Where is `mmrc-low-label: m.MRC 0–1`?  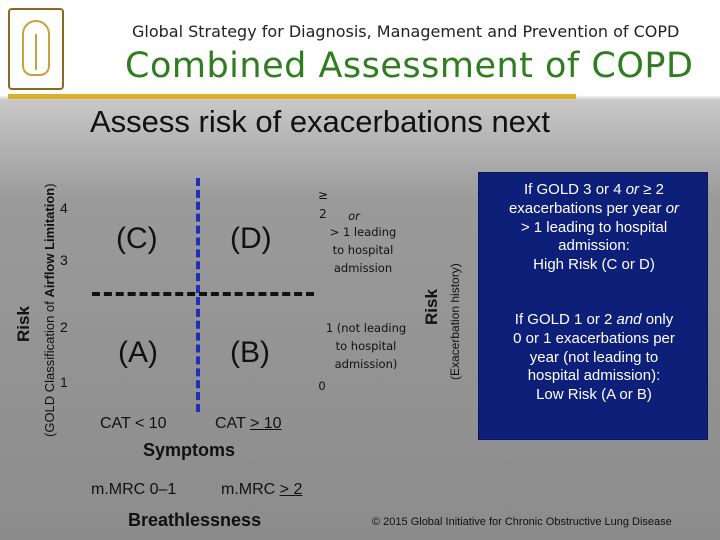
mmrc-low-label: m.MRC 0–1 is located at coordinates (134, 489).